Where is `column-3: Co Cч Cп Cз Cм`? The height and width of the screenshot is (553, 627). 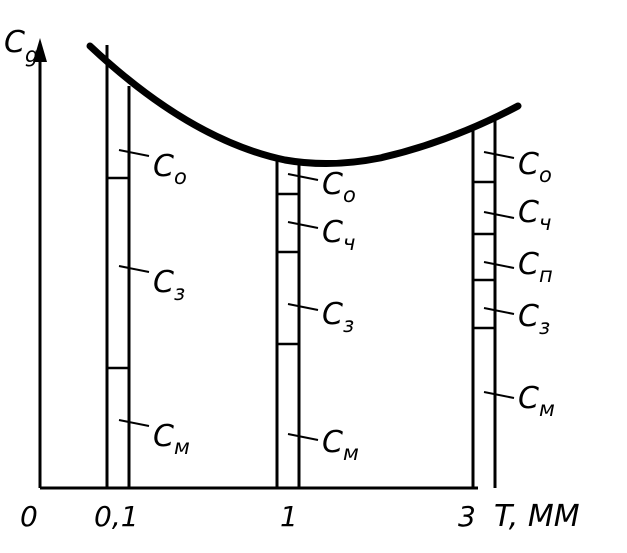 column-3: Co Cч Cп Cз Cм is located at coordinates (513, 302).